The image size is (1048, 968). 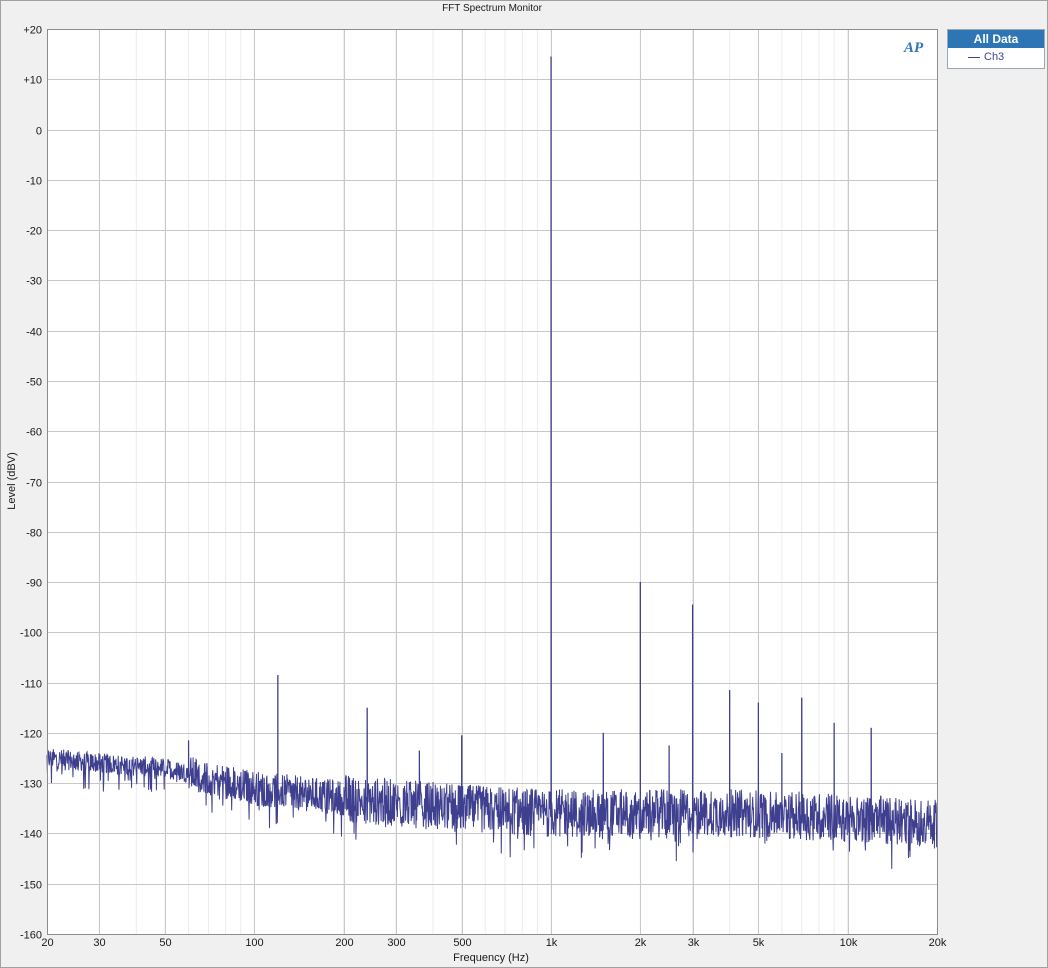 What do you see at coordinates (34, 282) in the screenshot?
I see `y-tick-label: -30` at bounding box center [34, 282].